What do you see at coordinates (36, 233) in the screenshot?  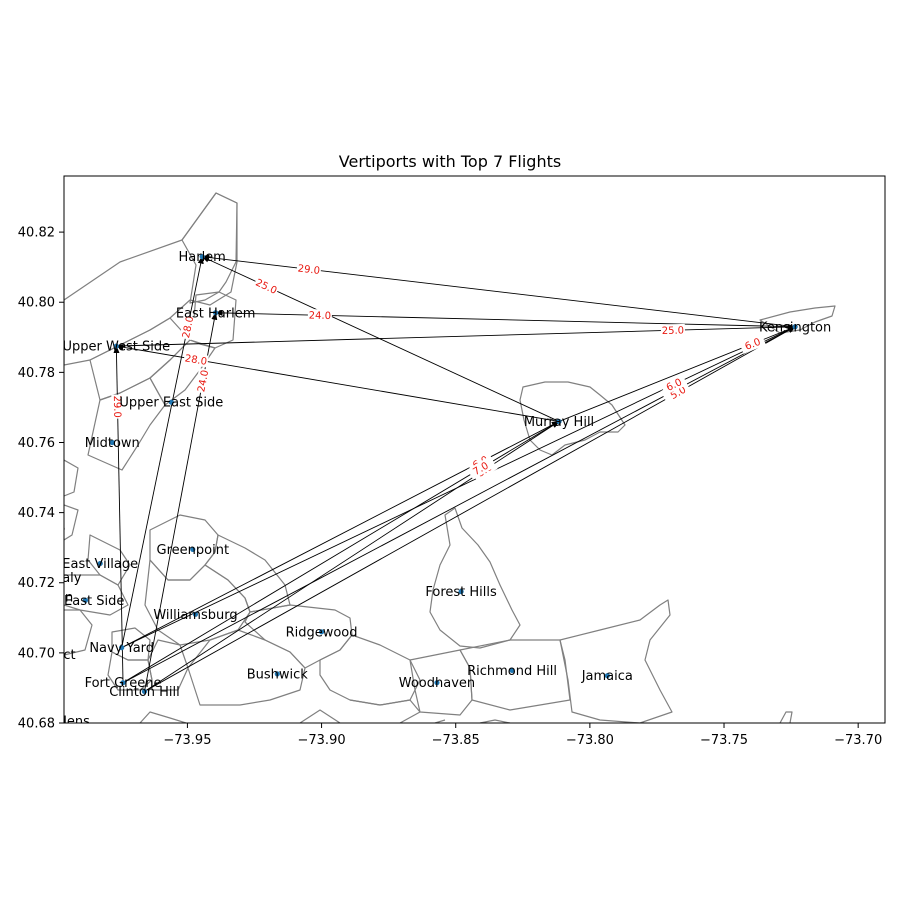 I see `y-tick-label: 40.82` at bounding box center [36, 233].